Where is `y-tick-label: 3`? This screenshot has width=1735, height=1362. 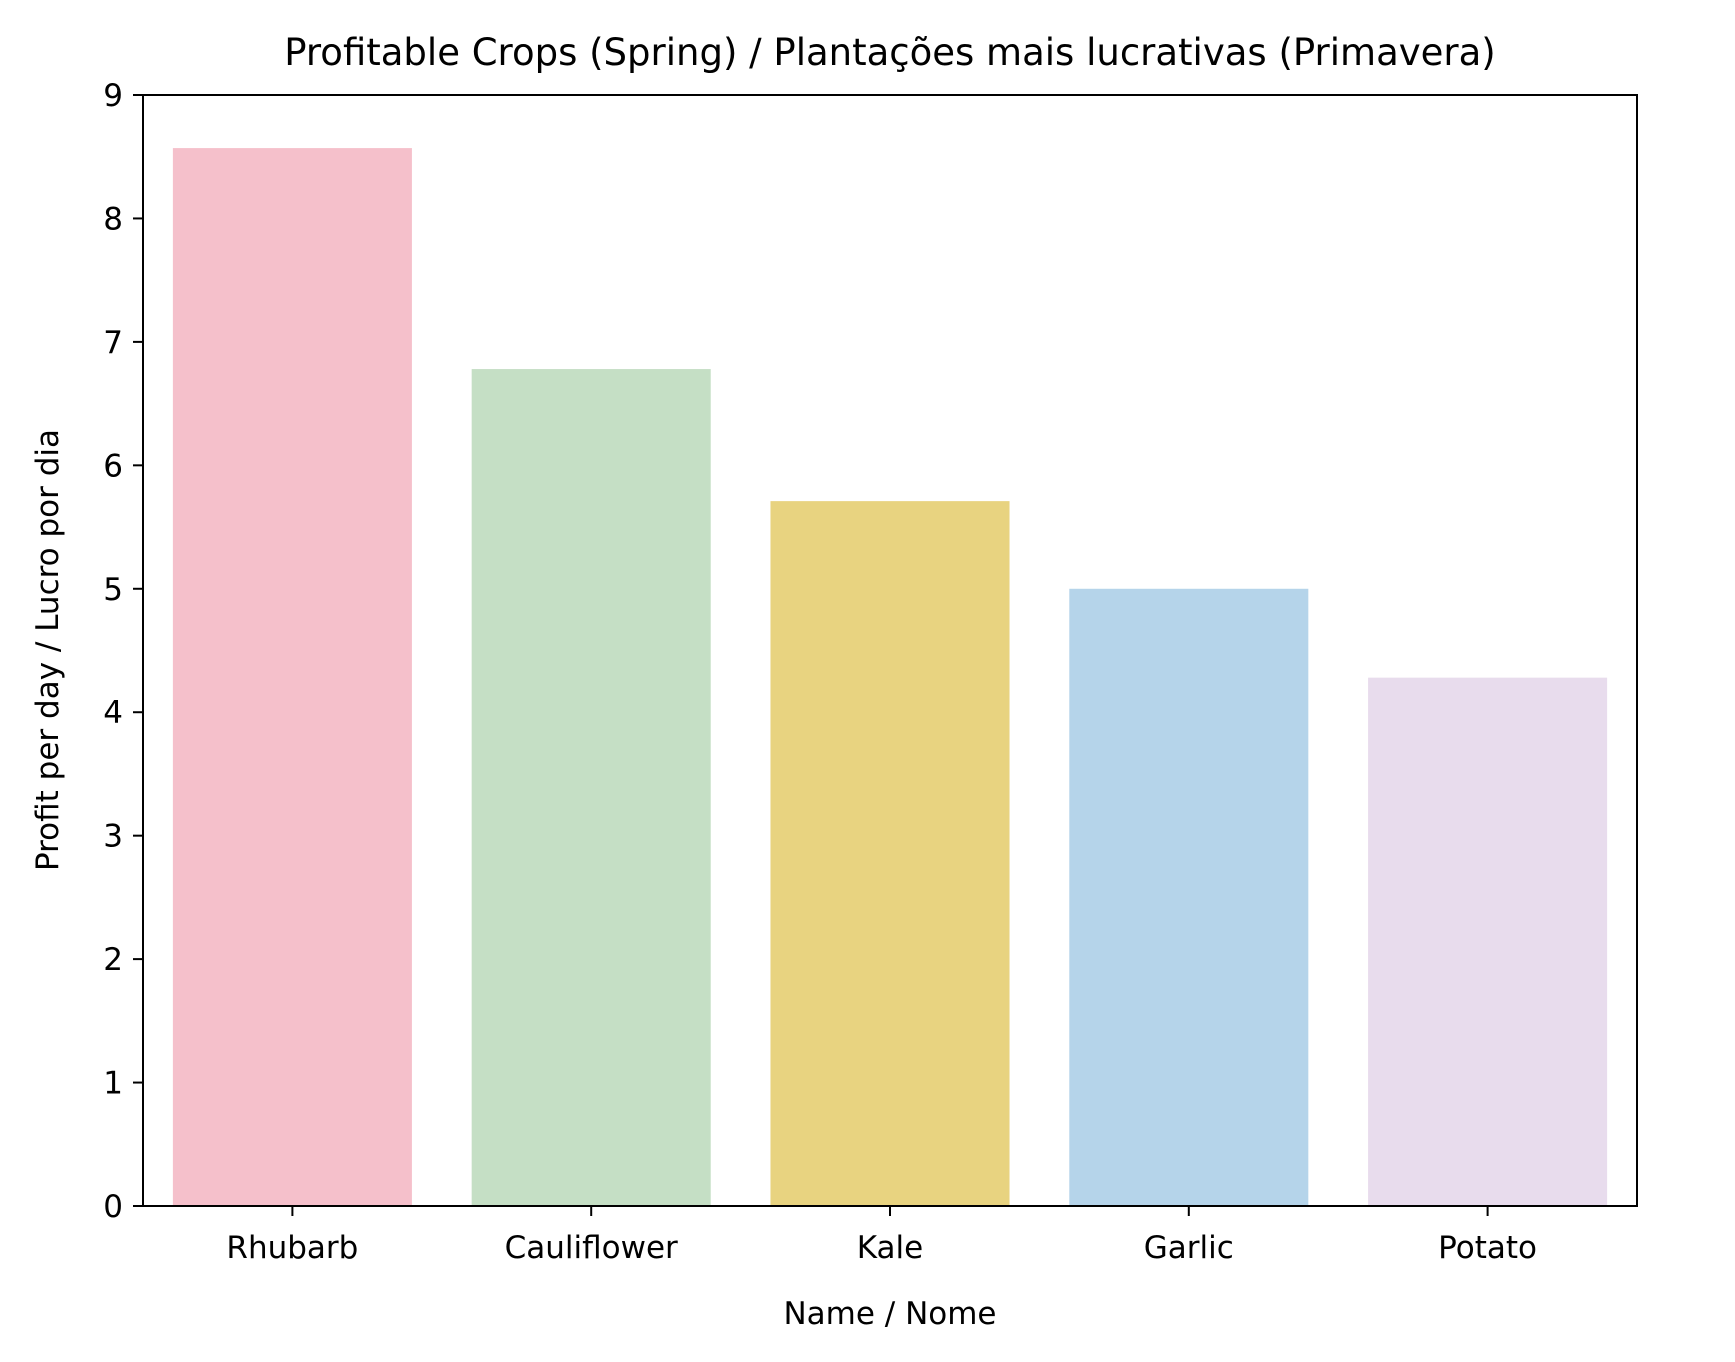
y-tick-label: 3 is located at coordinates (113, 837).